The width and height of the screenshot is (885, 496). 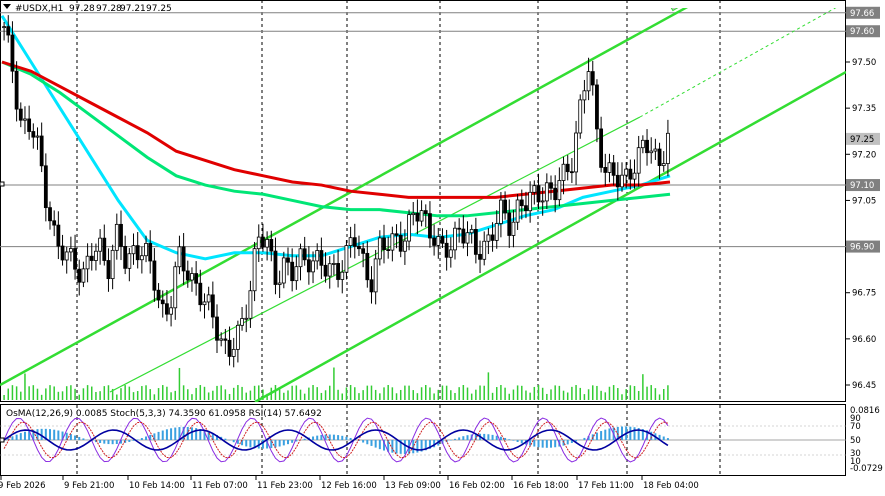 I want to click on price-tag-label: 97.60, so click(x=862, y=32).